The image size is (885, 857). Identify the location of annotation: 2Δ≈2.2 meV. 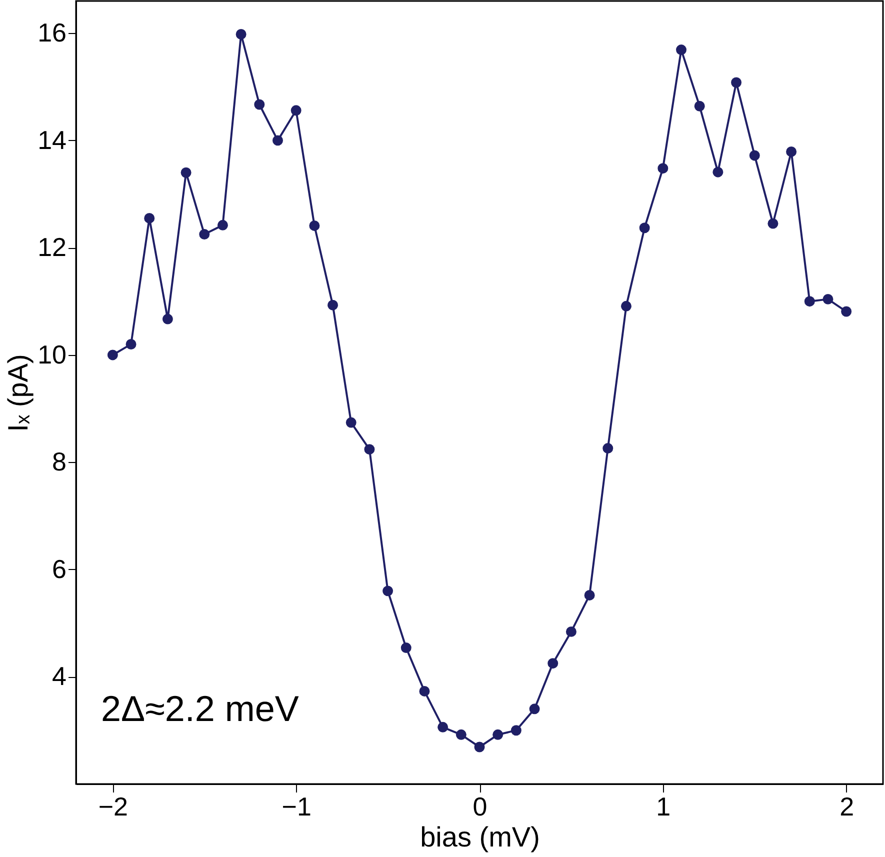
(200, 708).